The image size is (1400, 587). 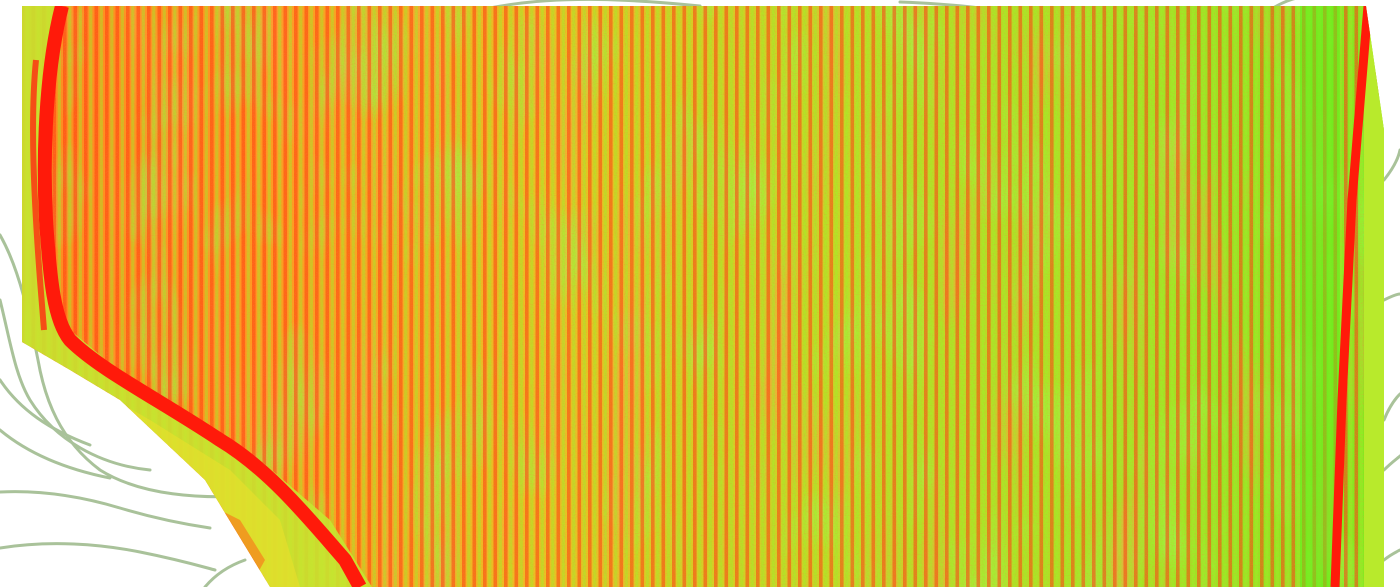 I want to click on east-red-boundary, so click(x=1351, y=296).